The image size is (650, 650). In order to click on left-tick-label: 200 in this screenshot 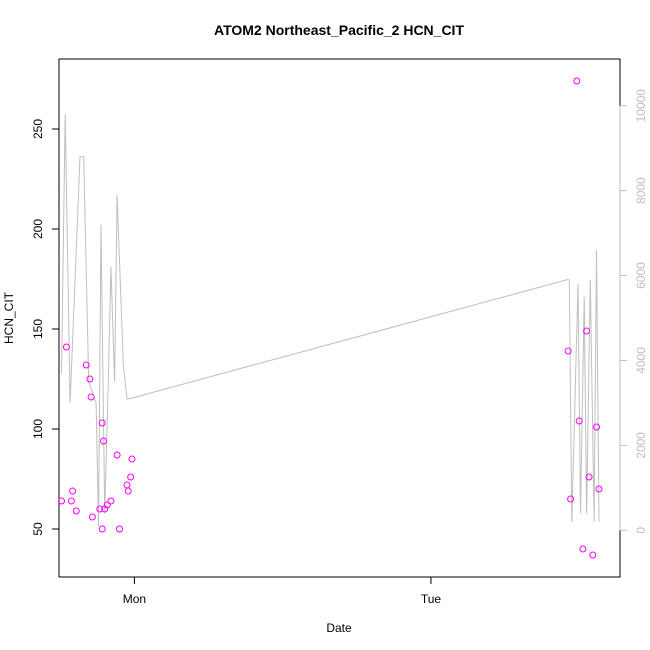, I will do `click(38, 229)`.